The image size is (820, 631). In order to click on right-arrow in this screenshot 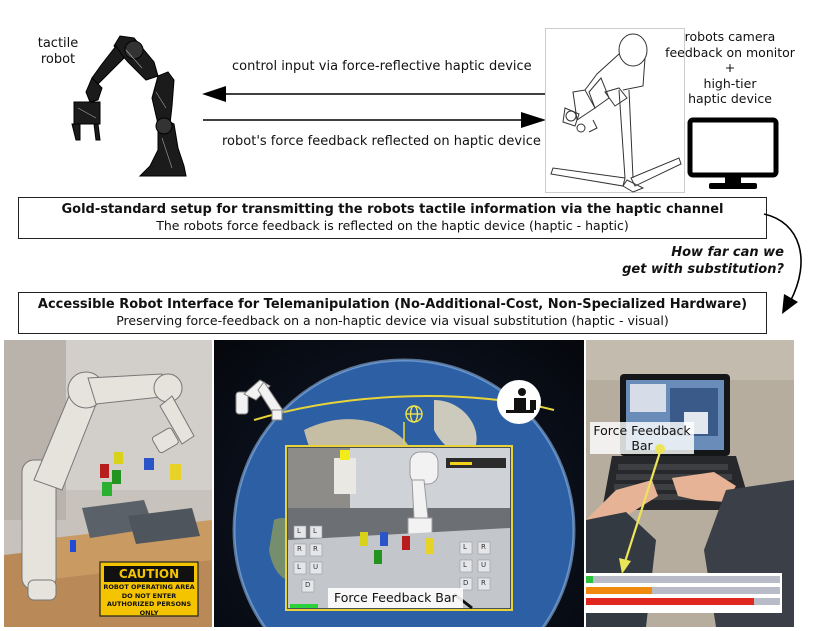, I will do `click(374, 120)`.